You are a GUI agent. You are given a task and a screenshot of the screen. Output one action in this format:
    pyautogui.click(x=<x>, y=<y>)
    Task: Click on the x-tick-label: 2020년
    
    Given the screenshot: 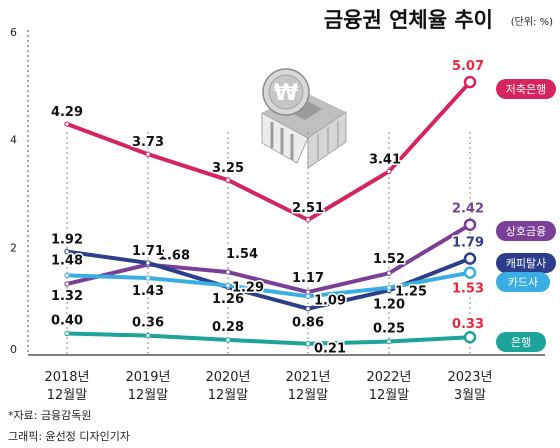 What is the action you would take?
    pyautogui.click(x=227, y=377)
    